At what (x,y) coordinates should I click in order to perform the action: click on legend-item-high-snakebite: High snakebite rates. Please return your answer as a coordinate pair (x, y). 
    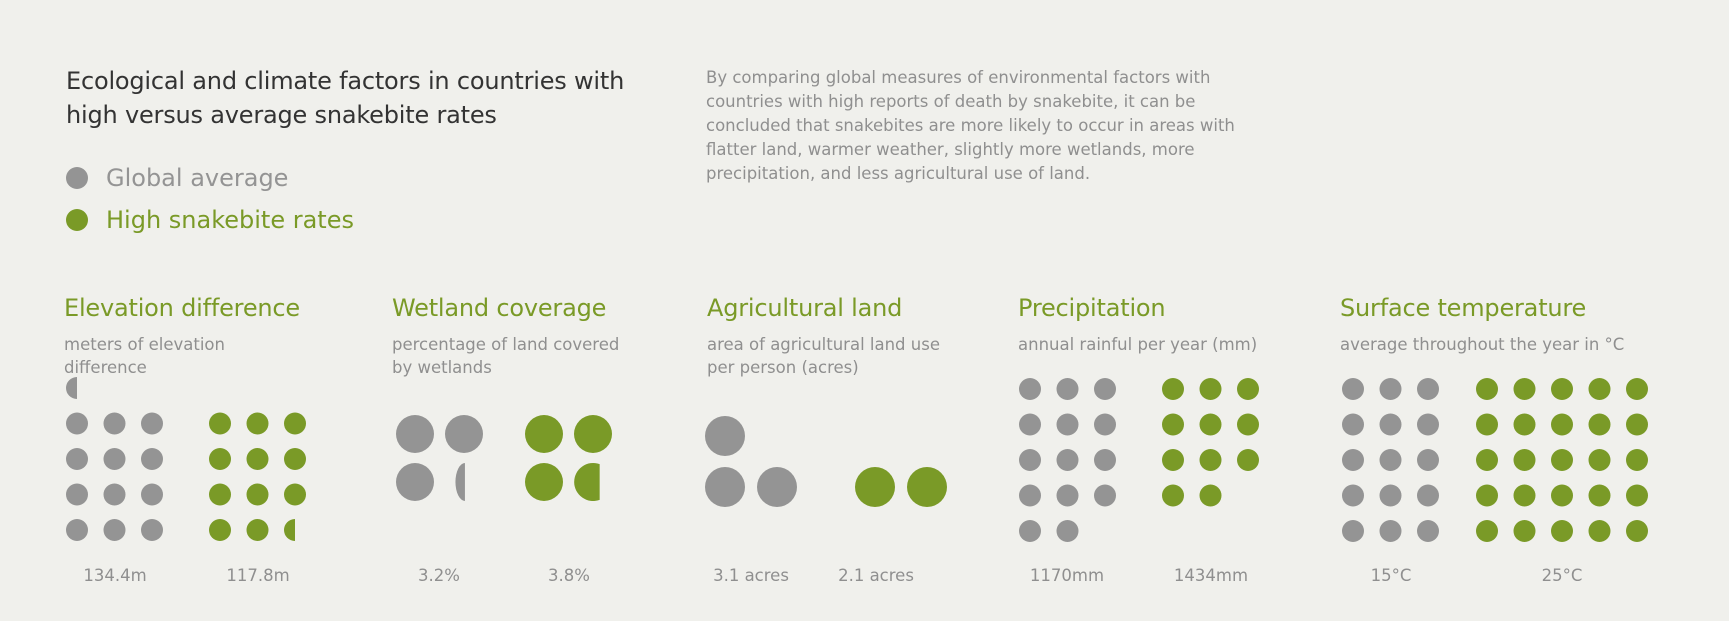
    Looking at the image, I should click on (210, 220).